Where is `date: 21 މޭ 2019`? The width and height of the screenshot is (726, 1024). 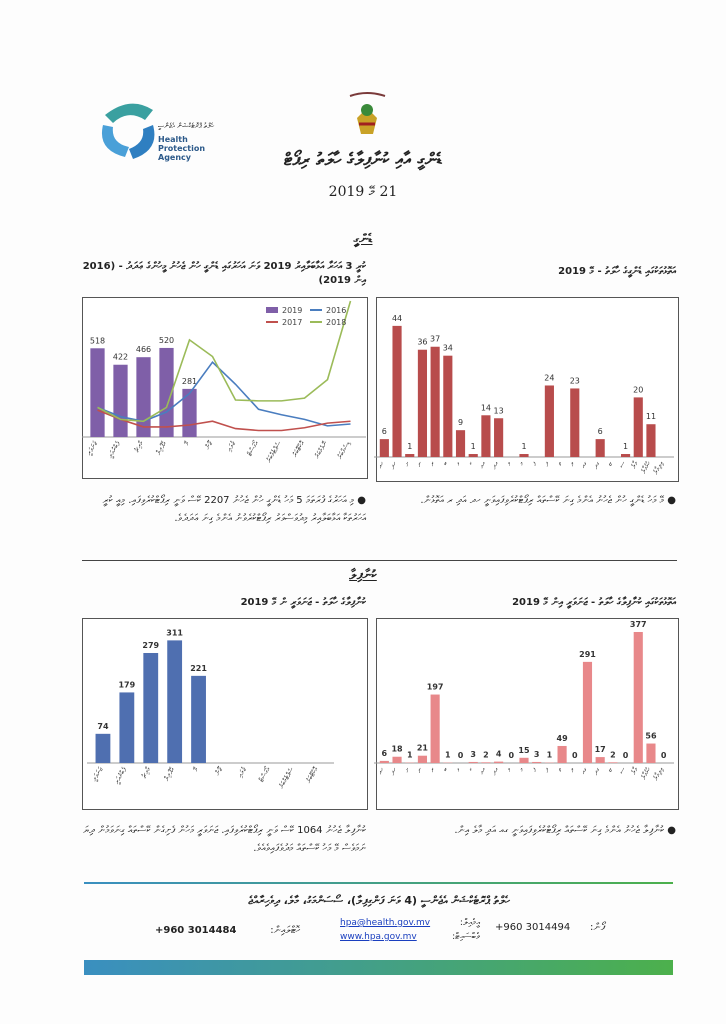 date: 21 މޭ 2019 is located at coordinates (363, 192).